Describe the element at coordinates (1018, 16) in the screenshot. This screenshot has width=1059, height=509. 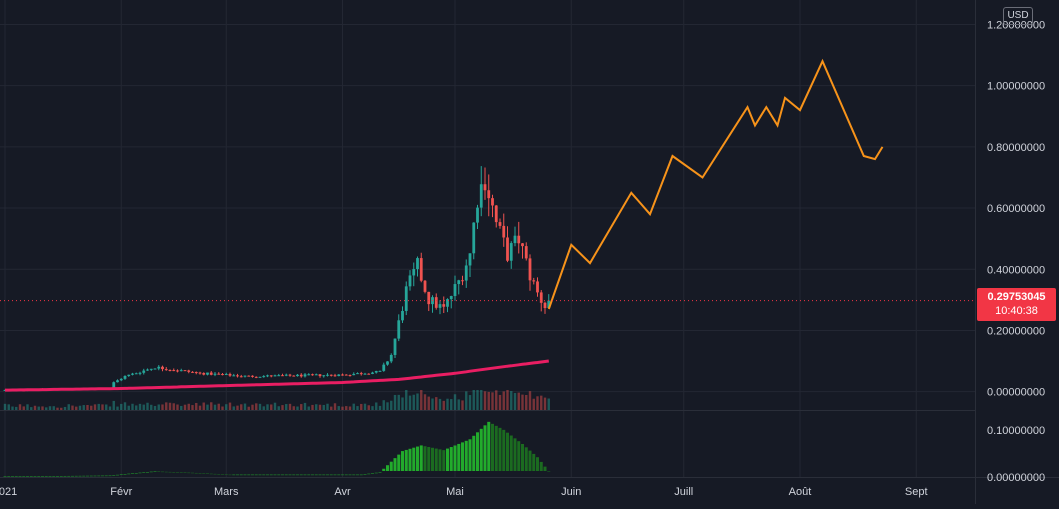
I see `currency-button: USD` at that location.